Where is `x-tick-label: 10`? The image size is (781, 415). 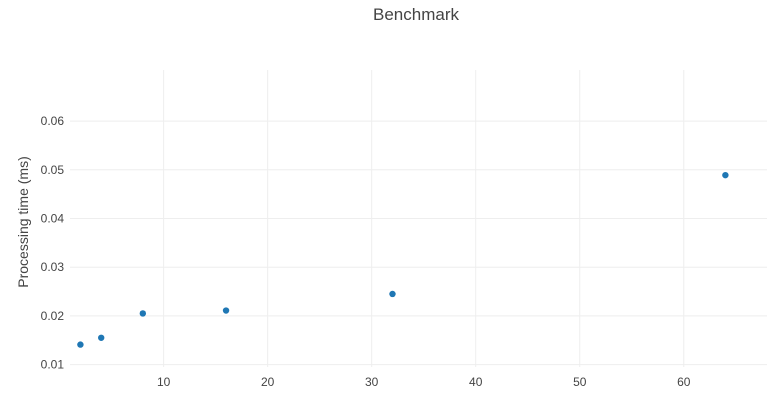 x-tick-label: 10 is located at coordinates (164, 382).